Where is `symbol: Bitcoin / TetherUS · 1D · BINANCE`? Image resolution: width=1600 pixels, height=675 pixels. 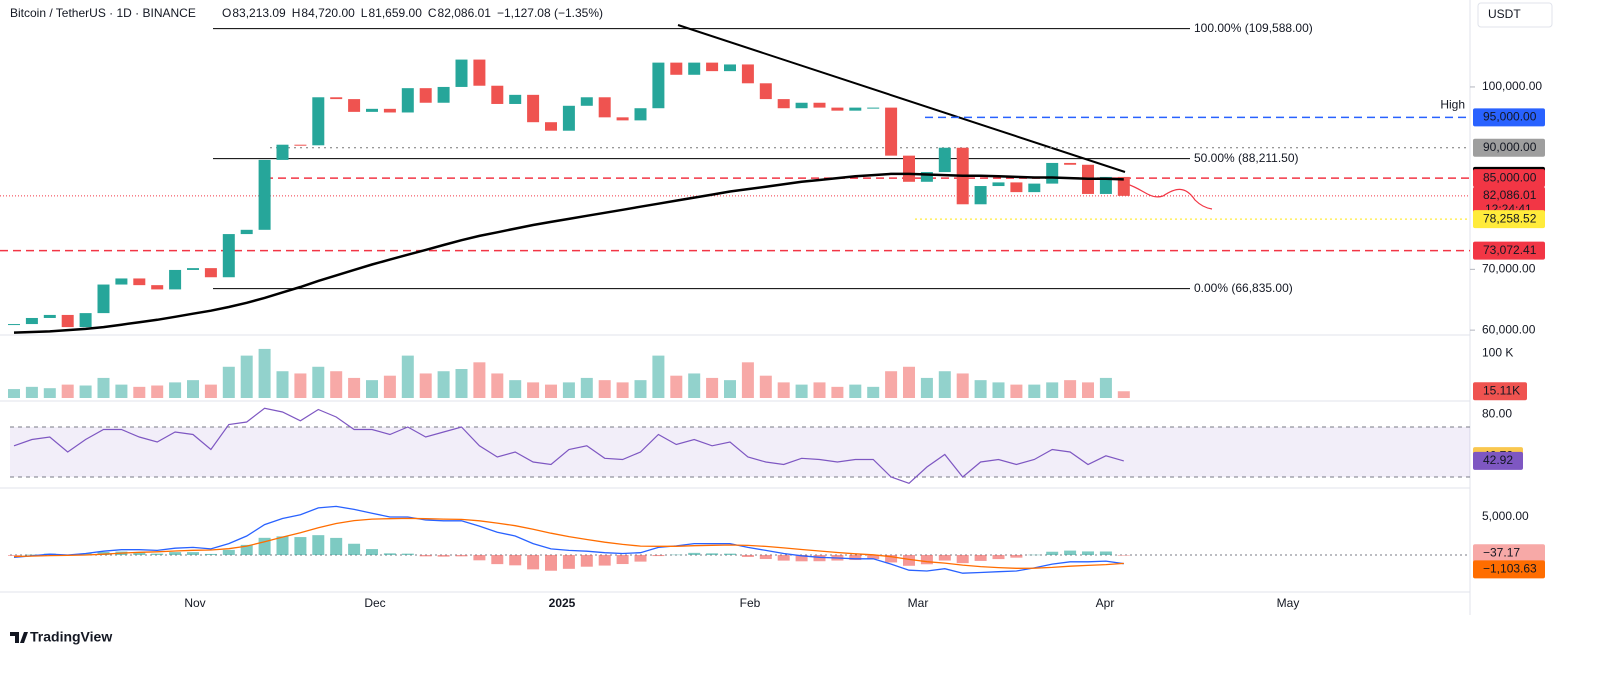
symbol: Bitcoin / TetherUS · 1D · BINANCE is located at coordinates (103, 13).